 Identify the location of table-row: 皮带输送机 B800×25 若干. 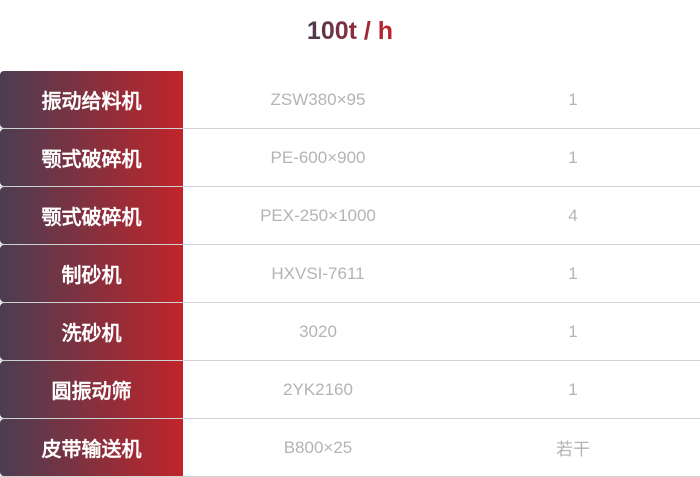
(350, 448).